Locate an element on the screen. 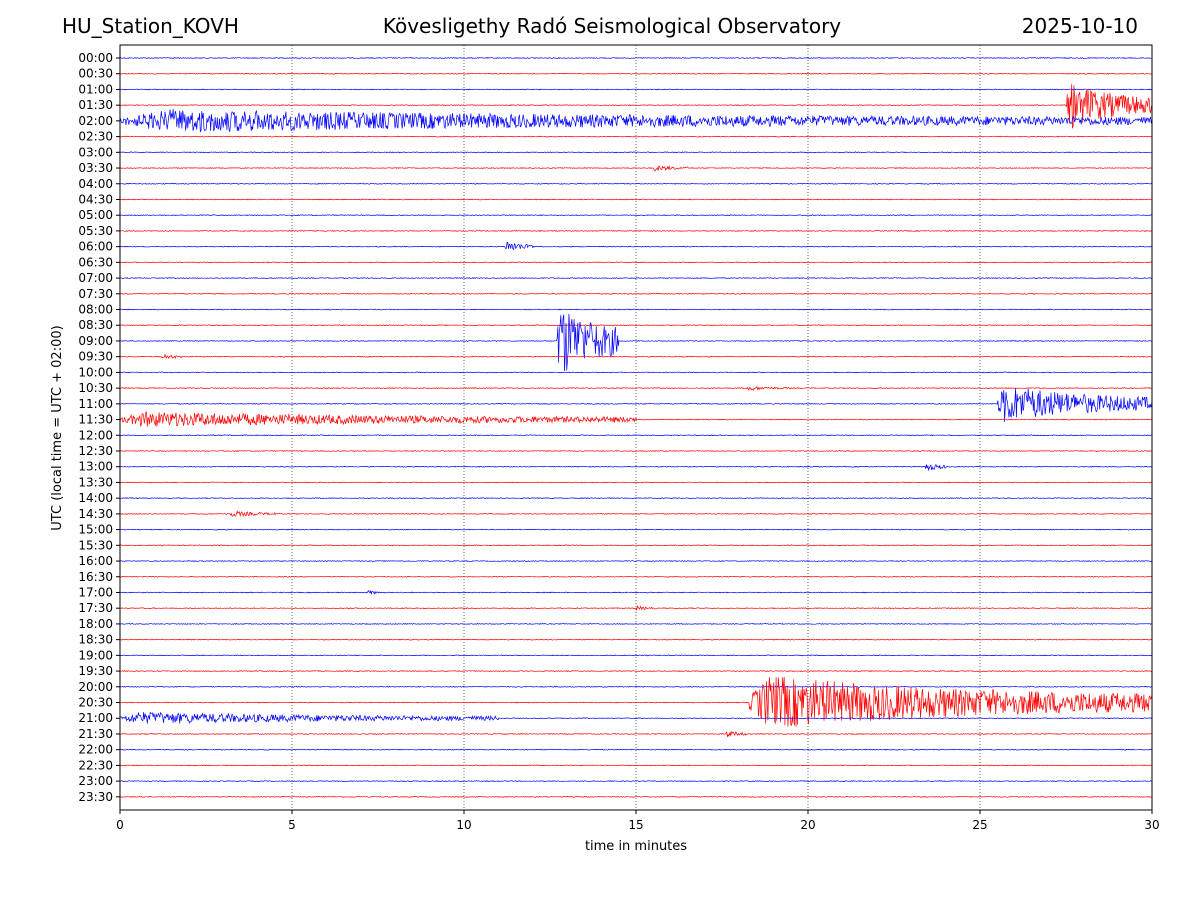  y-tick-label: 23:30 is located at coordinates (95, 797).